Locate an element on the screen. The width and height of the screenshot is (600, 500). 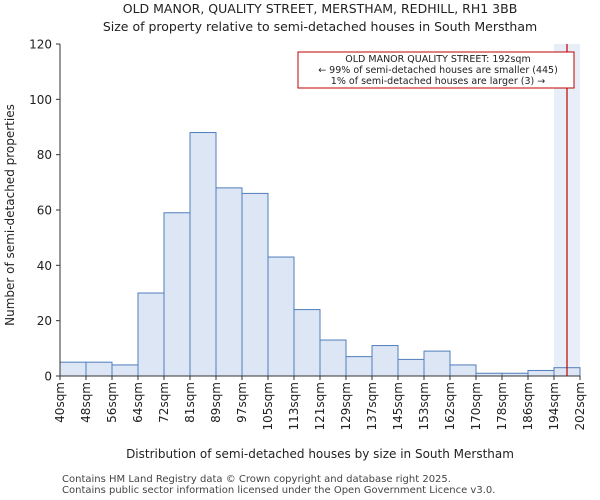
y-tick-label: 120 is located at coordinates (40, 45).